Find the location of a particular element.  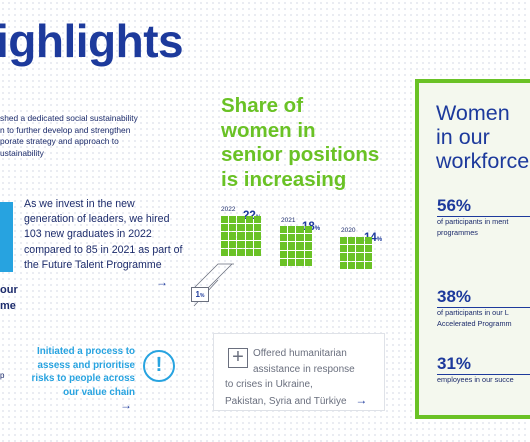

bar-2020 is located at coordinates (356, 253).